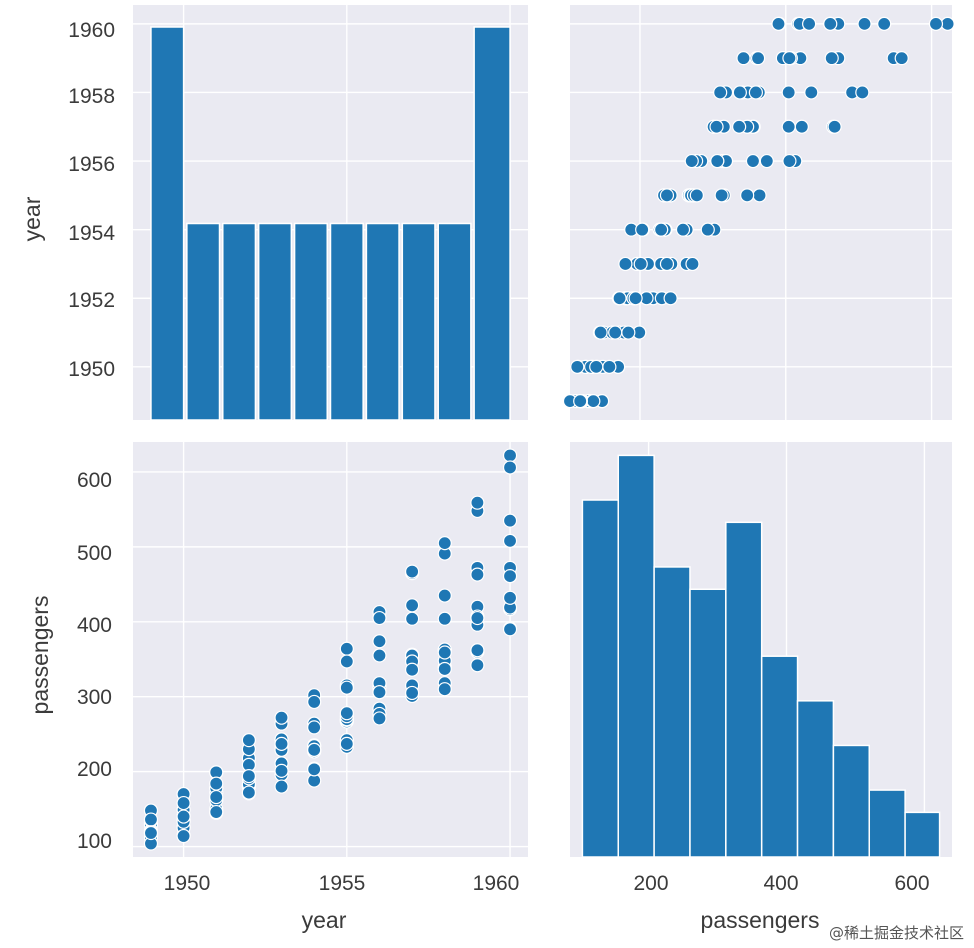 The height and width of the screenshot is (948, 974). I want to click on x-axis-label-year: year, so click(324, 920).